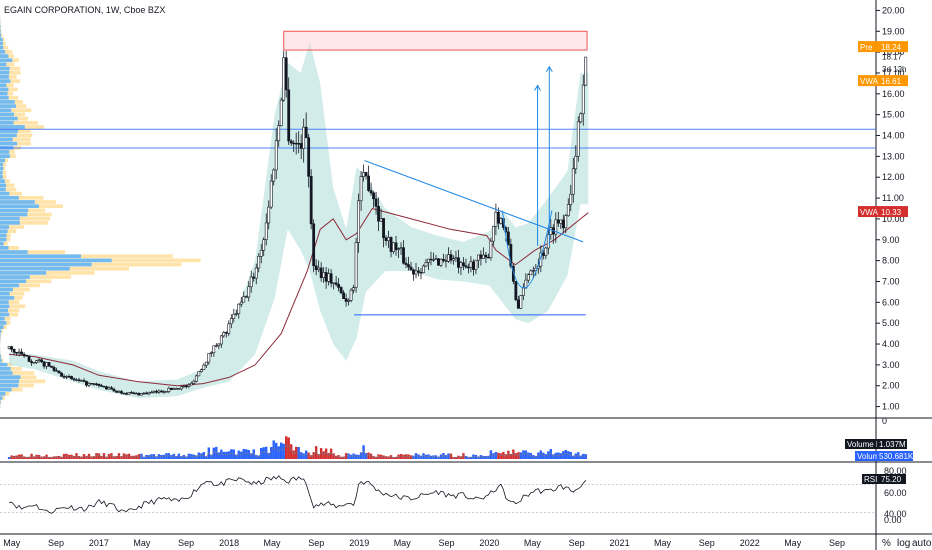 The width and height of the screenshot is (932, 550). What do you see at coordinates (359, 543) in the screenshot?
I see `time-tick-label: 2019` at bounding box center [359, 543].